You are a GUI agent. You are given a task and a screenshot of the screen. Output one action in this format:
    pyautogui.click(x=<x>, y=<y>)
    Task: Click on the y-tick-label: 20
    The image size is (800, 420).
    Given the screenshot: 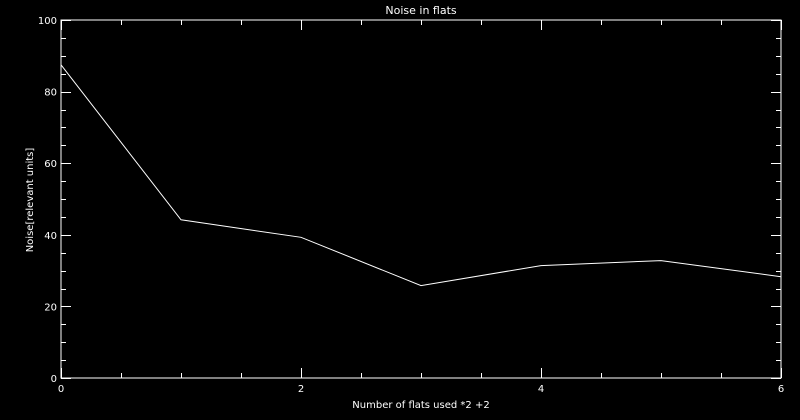 What is the action you would take?
    pyautogui.click(x=50, y=307)
    